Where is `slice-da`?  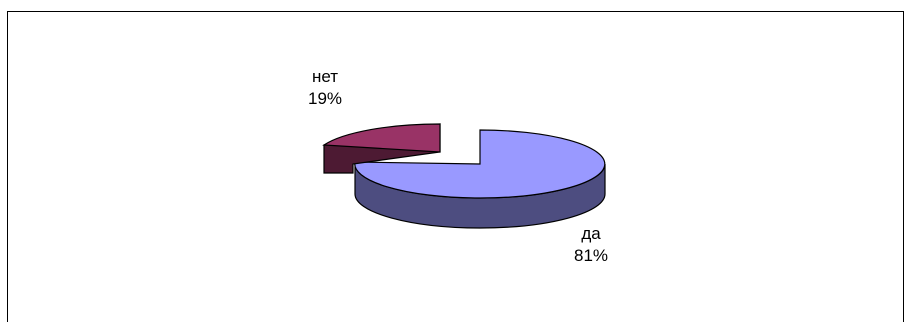 slice-da is located at coordinates (480, 164).